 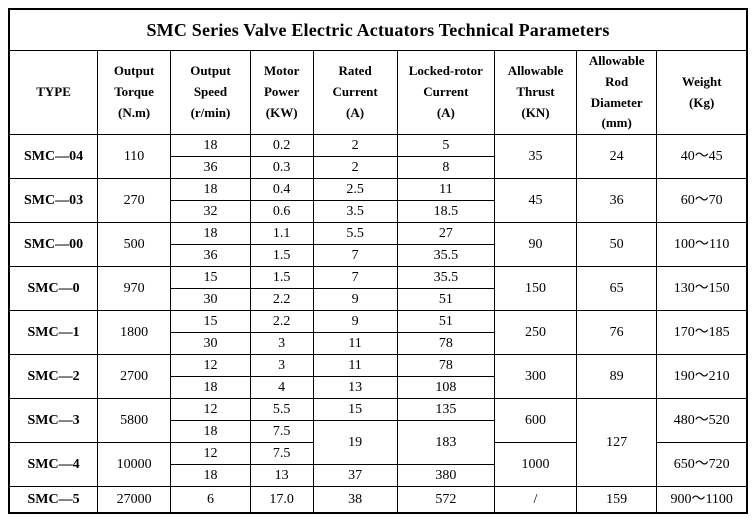 What do you see at coordinates (616, 377) in the screenshot?
I see `data-cell: 89` at bounding box center [616, 377].